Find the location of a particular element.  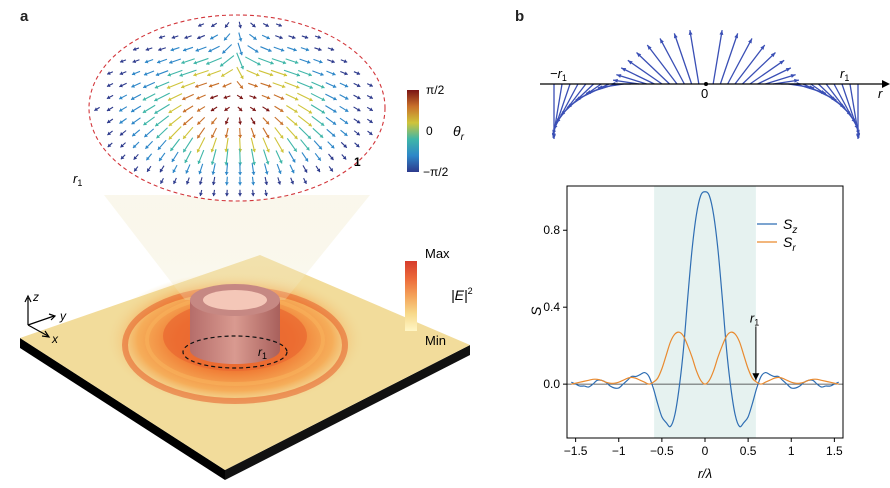

x-tick-label: 1.5 is located at coordinates (834, 451).